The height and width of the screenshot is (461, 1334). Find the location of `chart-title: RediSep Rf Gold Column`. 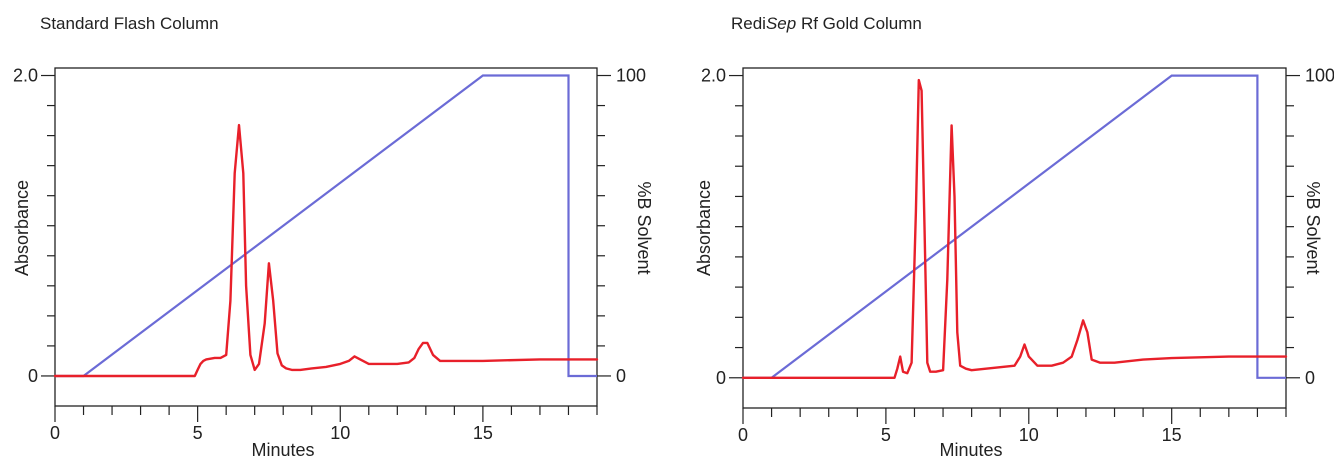

chart-title: RediSep Rf Gold Column is located at coordinates (826, 24).